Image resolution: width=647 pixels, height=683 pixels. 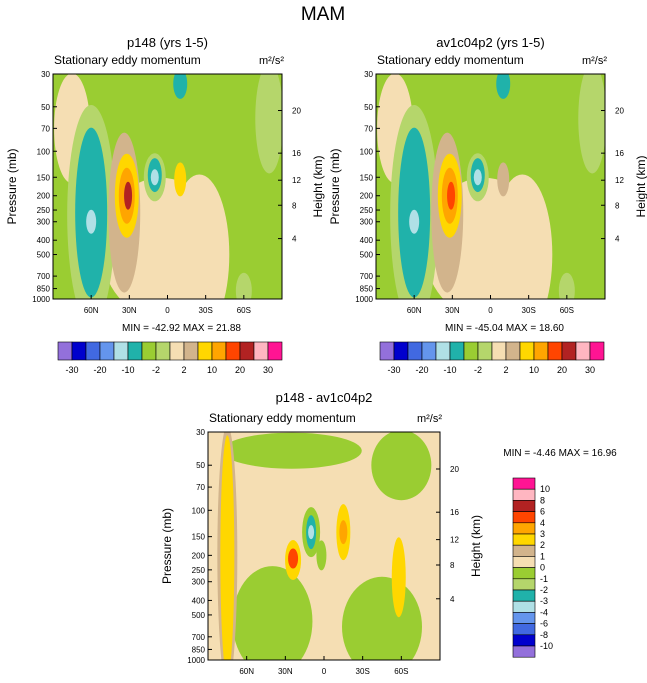 What do you see at coordinates (180, 179) in the screenshot?
I see `yellow-region` at bounding box center [180, 179].